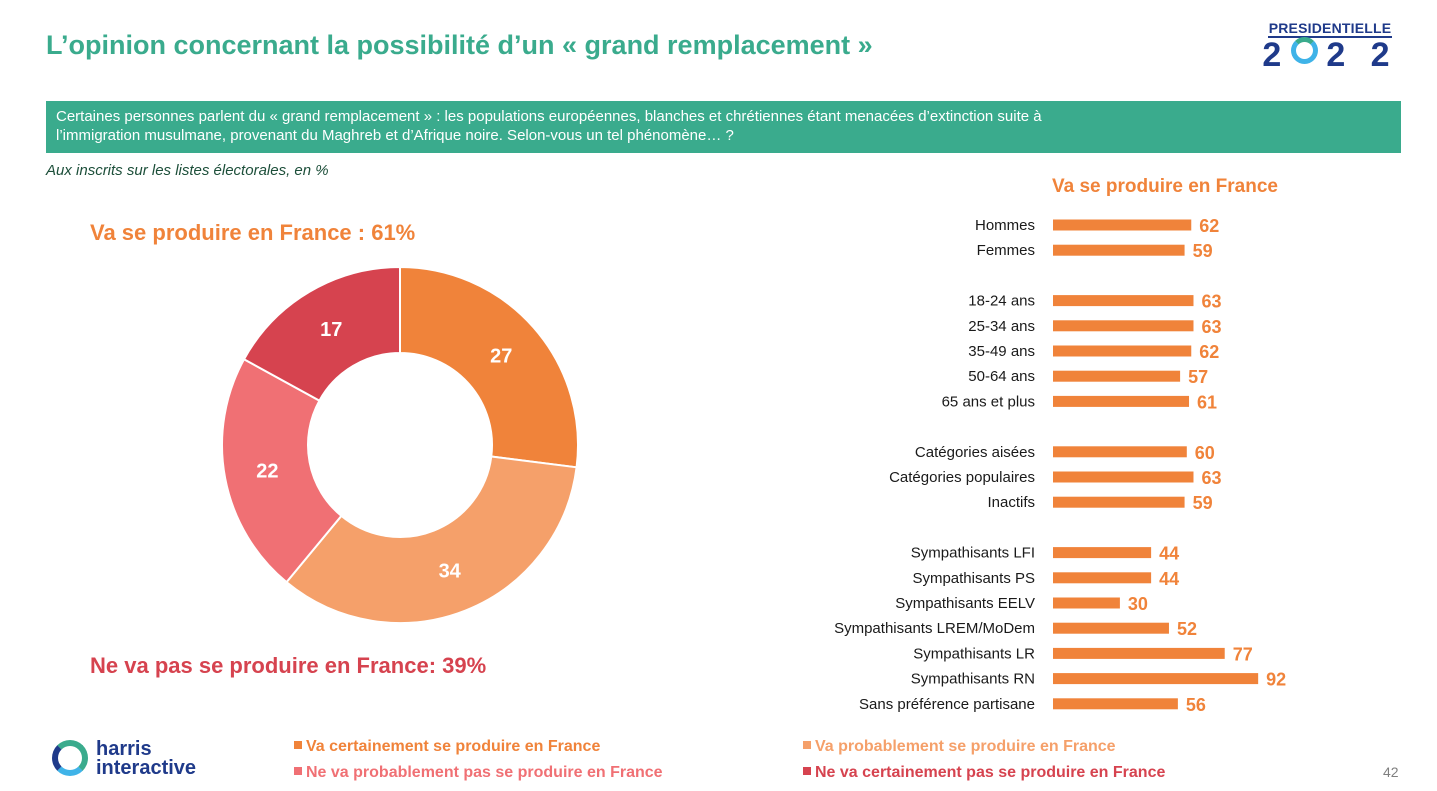 The image size is (1437, 791). What do you see at coordinates (253, 232) in the screenshot?
I see `donut-top-label: Va se produire en France : 61%` at bounding box center [253, 232].